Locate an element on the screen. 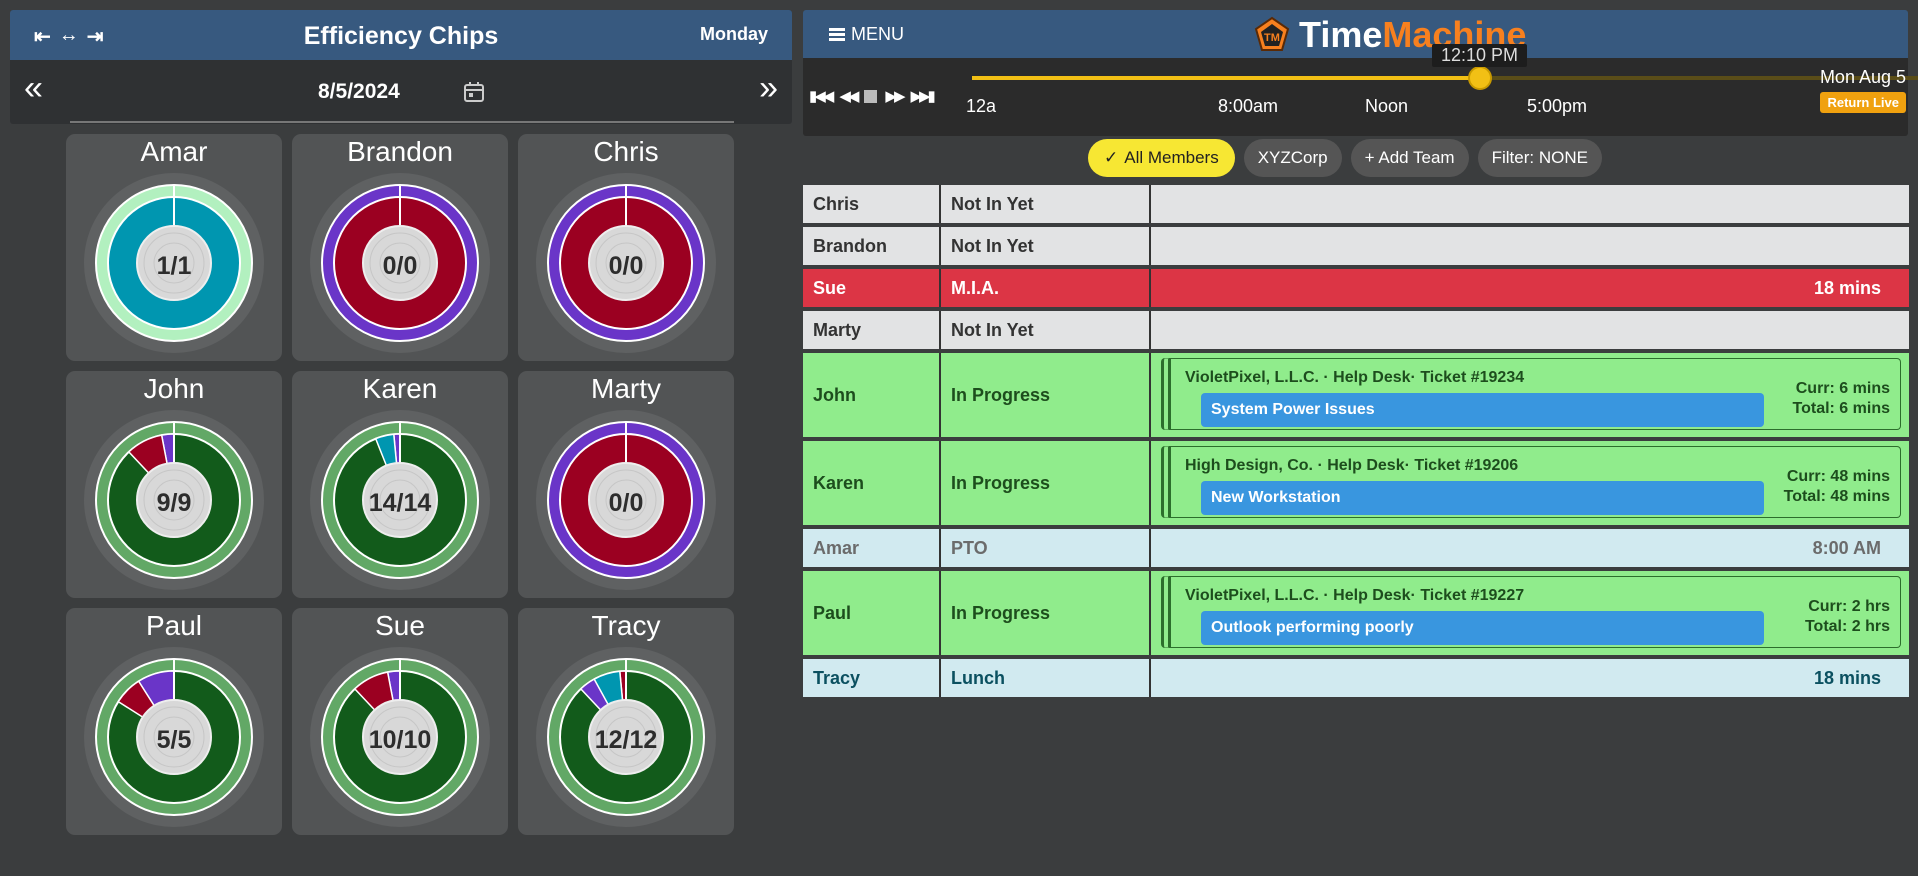  timeline-track is located at coordinates (1445, 78).